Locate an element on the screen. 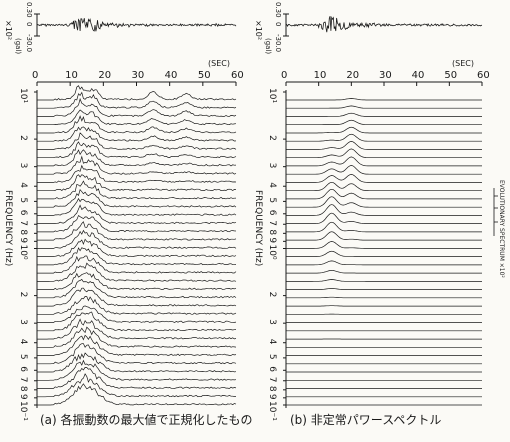 Image resolution: width=510 pixels, height=442 pixels. panel-a-x-unit: (SEC) is located at coordinates (219, 63).